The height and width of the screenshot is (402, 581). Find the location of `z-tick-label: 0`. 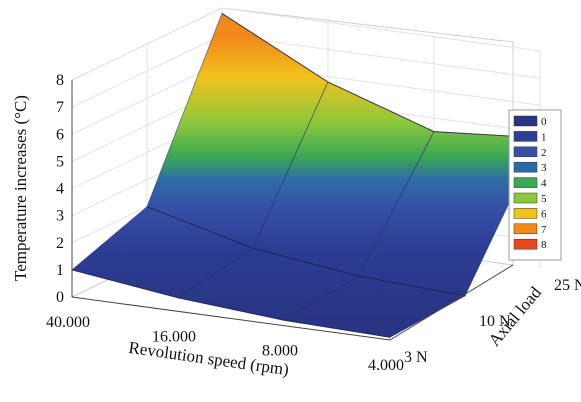

z-tick-label: 0 is located at coordinates (60, 297).